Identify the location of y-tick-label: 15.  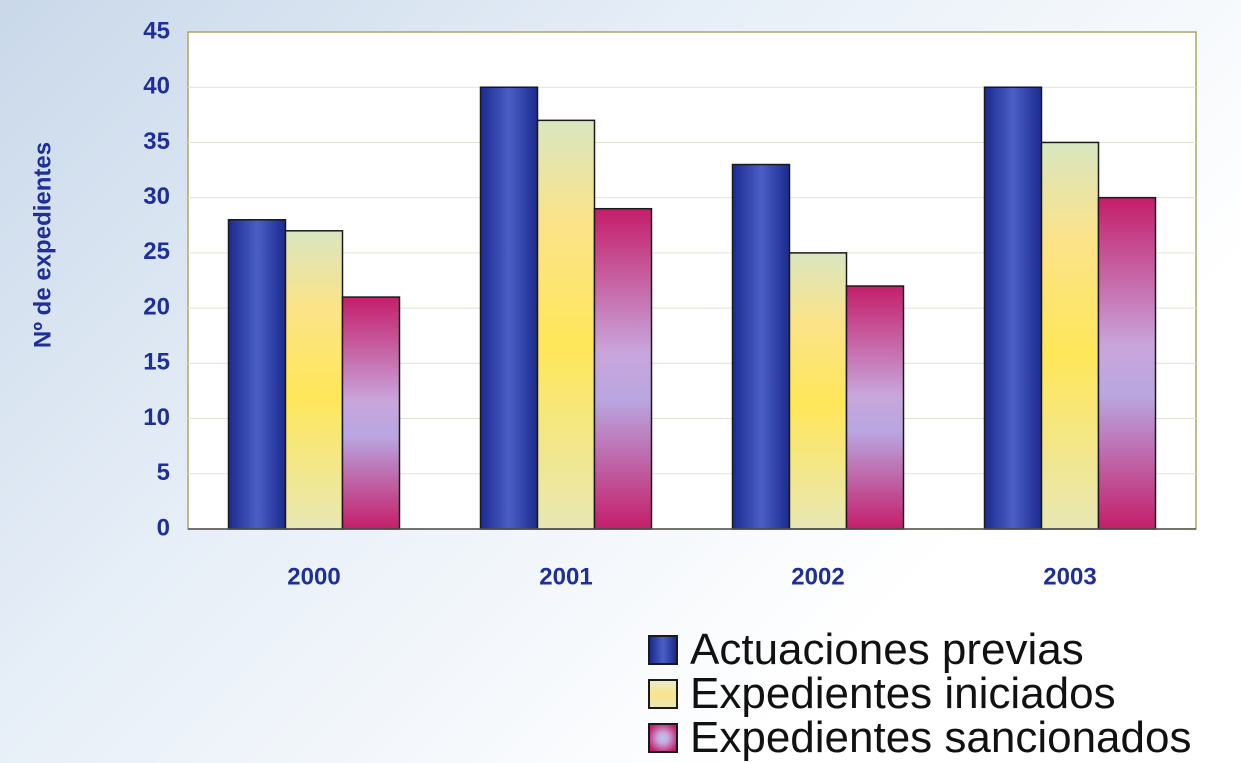
(156, 362).